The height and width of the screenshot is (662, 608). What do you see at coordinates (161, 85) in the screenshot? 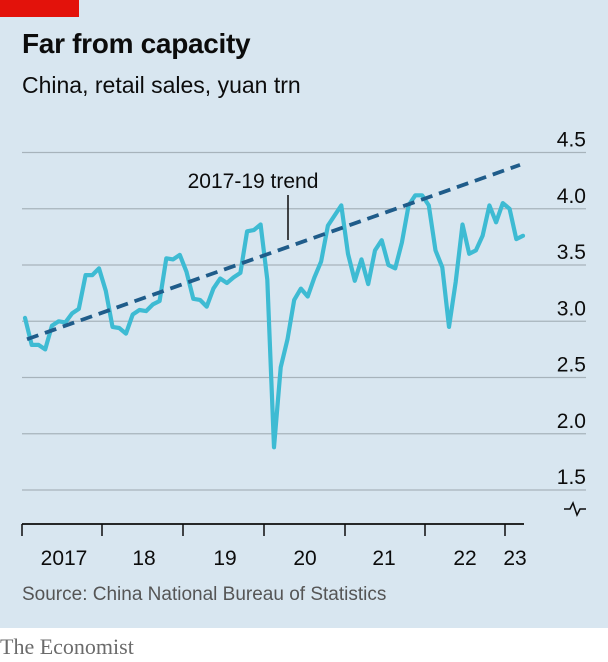
I see `chart-subtitle: China, retail sales, yuan trn` at bounding box center [161, 85].